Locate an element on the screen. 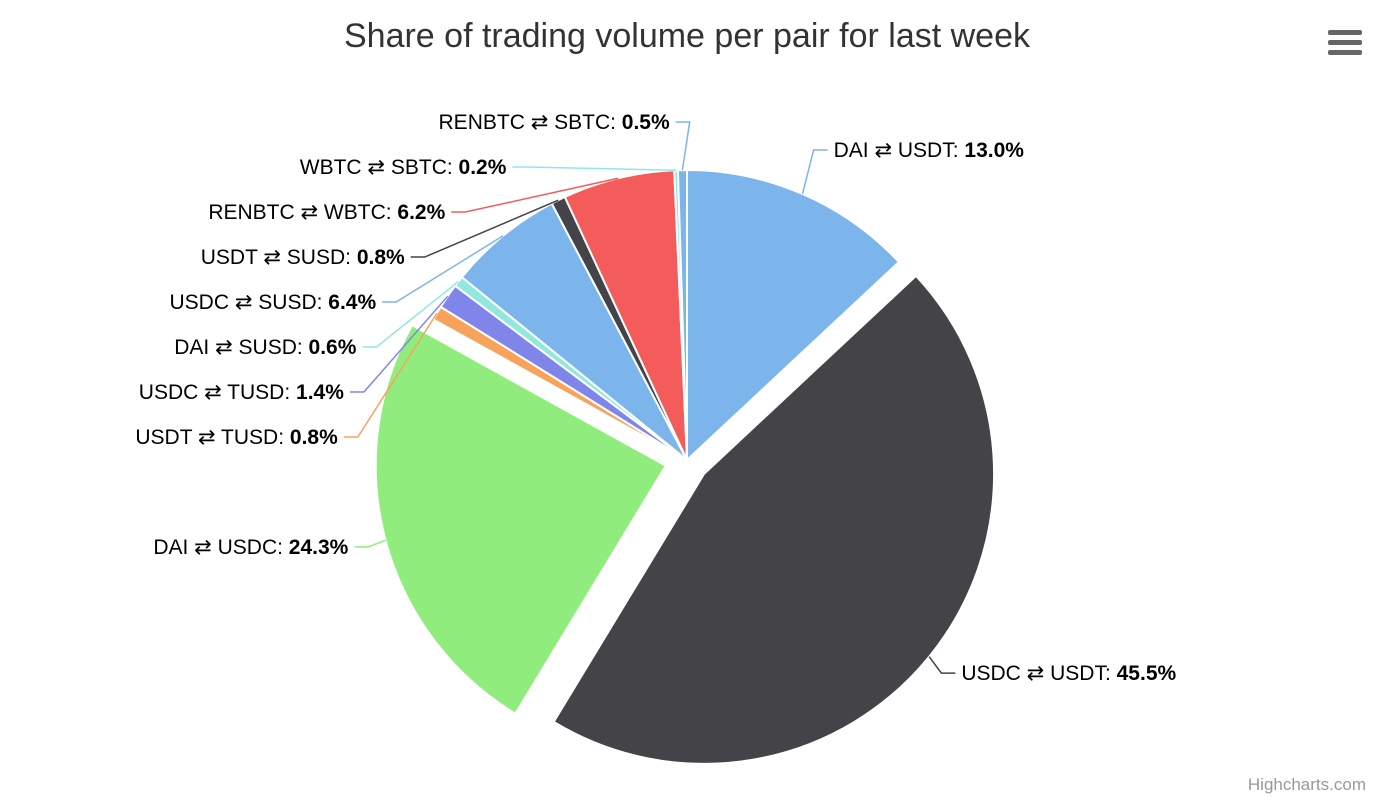 Image resolution: width=1388 pixels, height=797 pixels. data-label-name: RENBTC ⇄ SBTC: is located at coordinates (530, 122).